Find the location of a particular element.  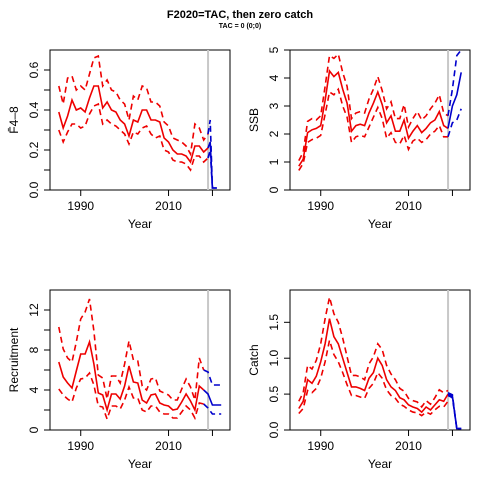

y-tick-label: 1.5 is located at coordinates (274, 322).